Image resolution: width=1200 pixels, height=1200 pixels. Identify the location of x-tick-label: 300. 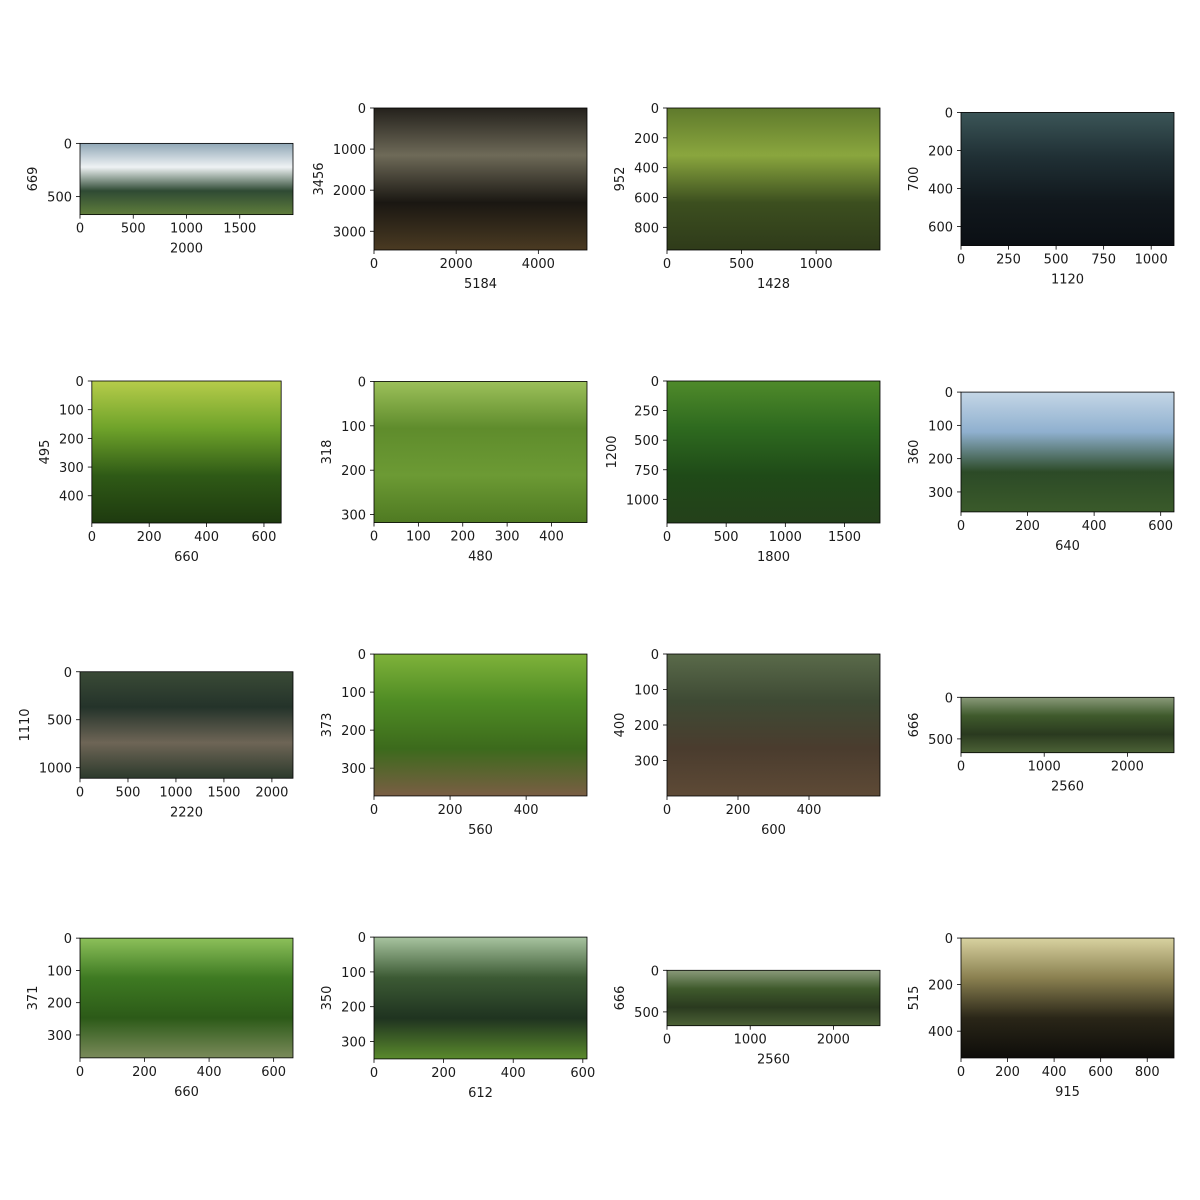
(507, 537).